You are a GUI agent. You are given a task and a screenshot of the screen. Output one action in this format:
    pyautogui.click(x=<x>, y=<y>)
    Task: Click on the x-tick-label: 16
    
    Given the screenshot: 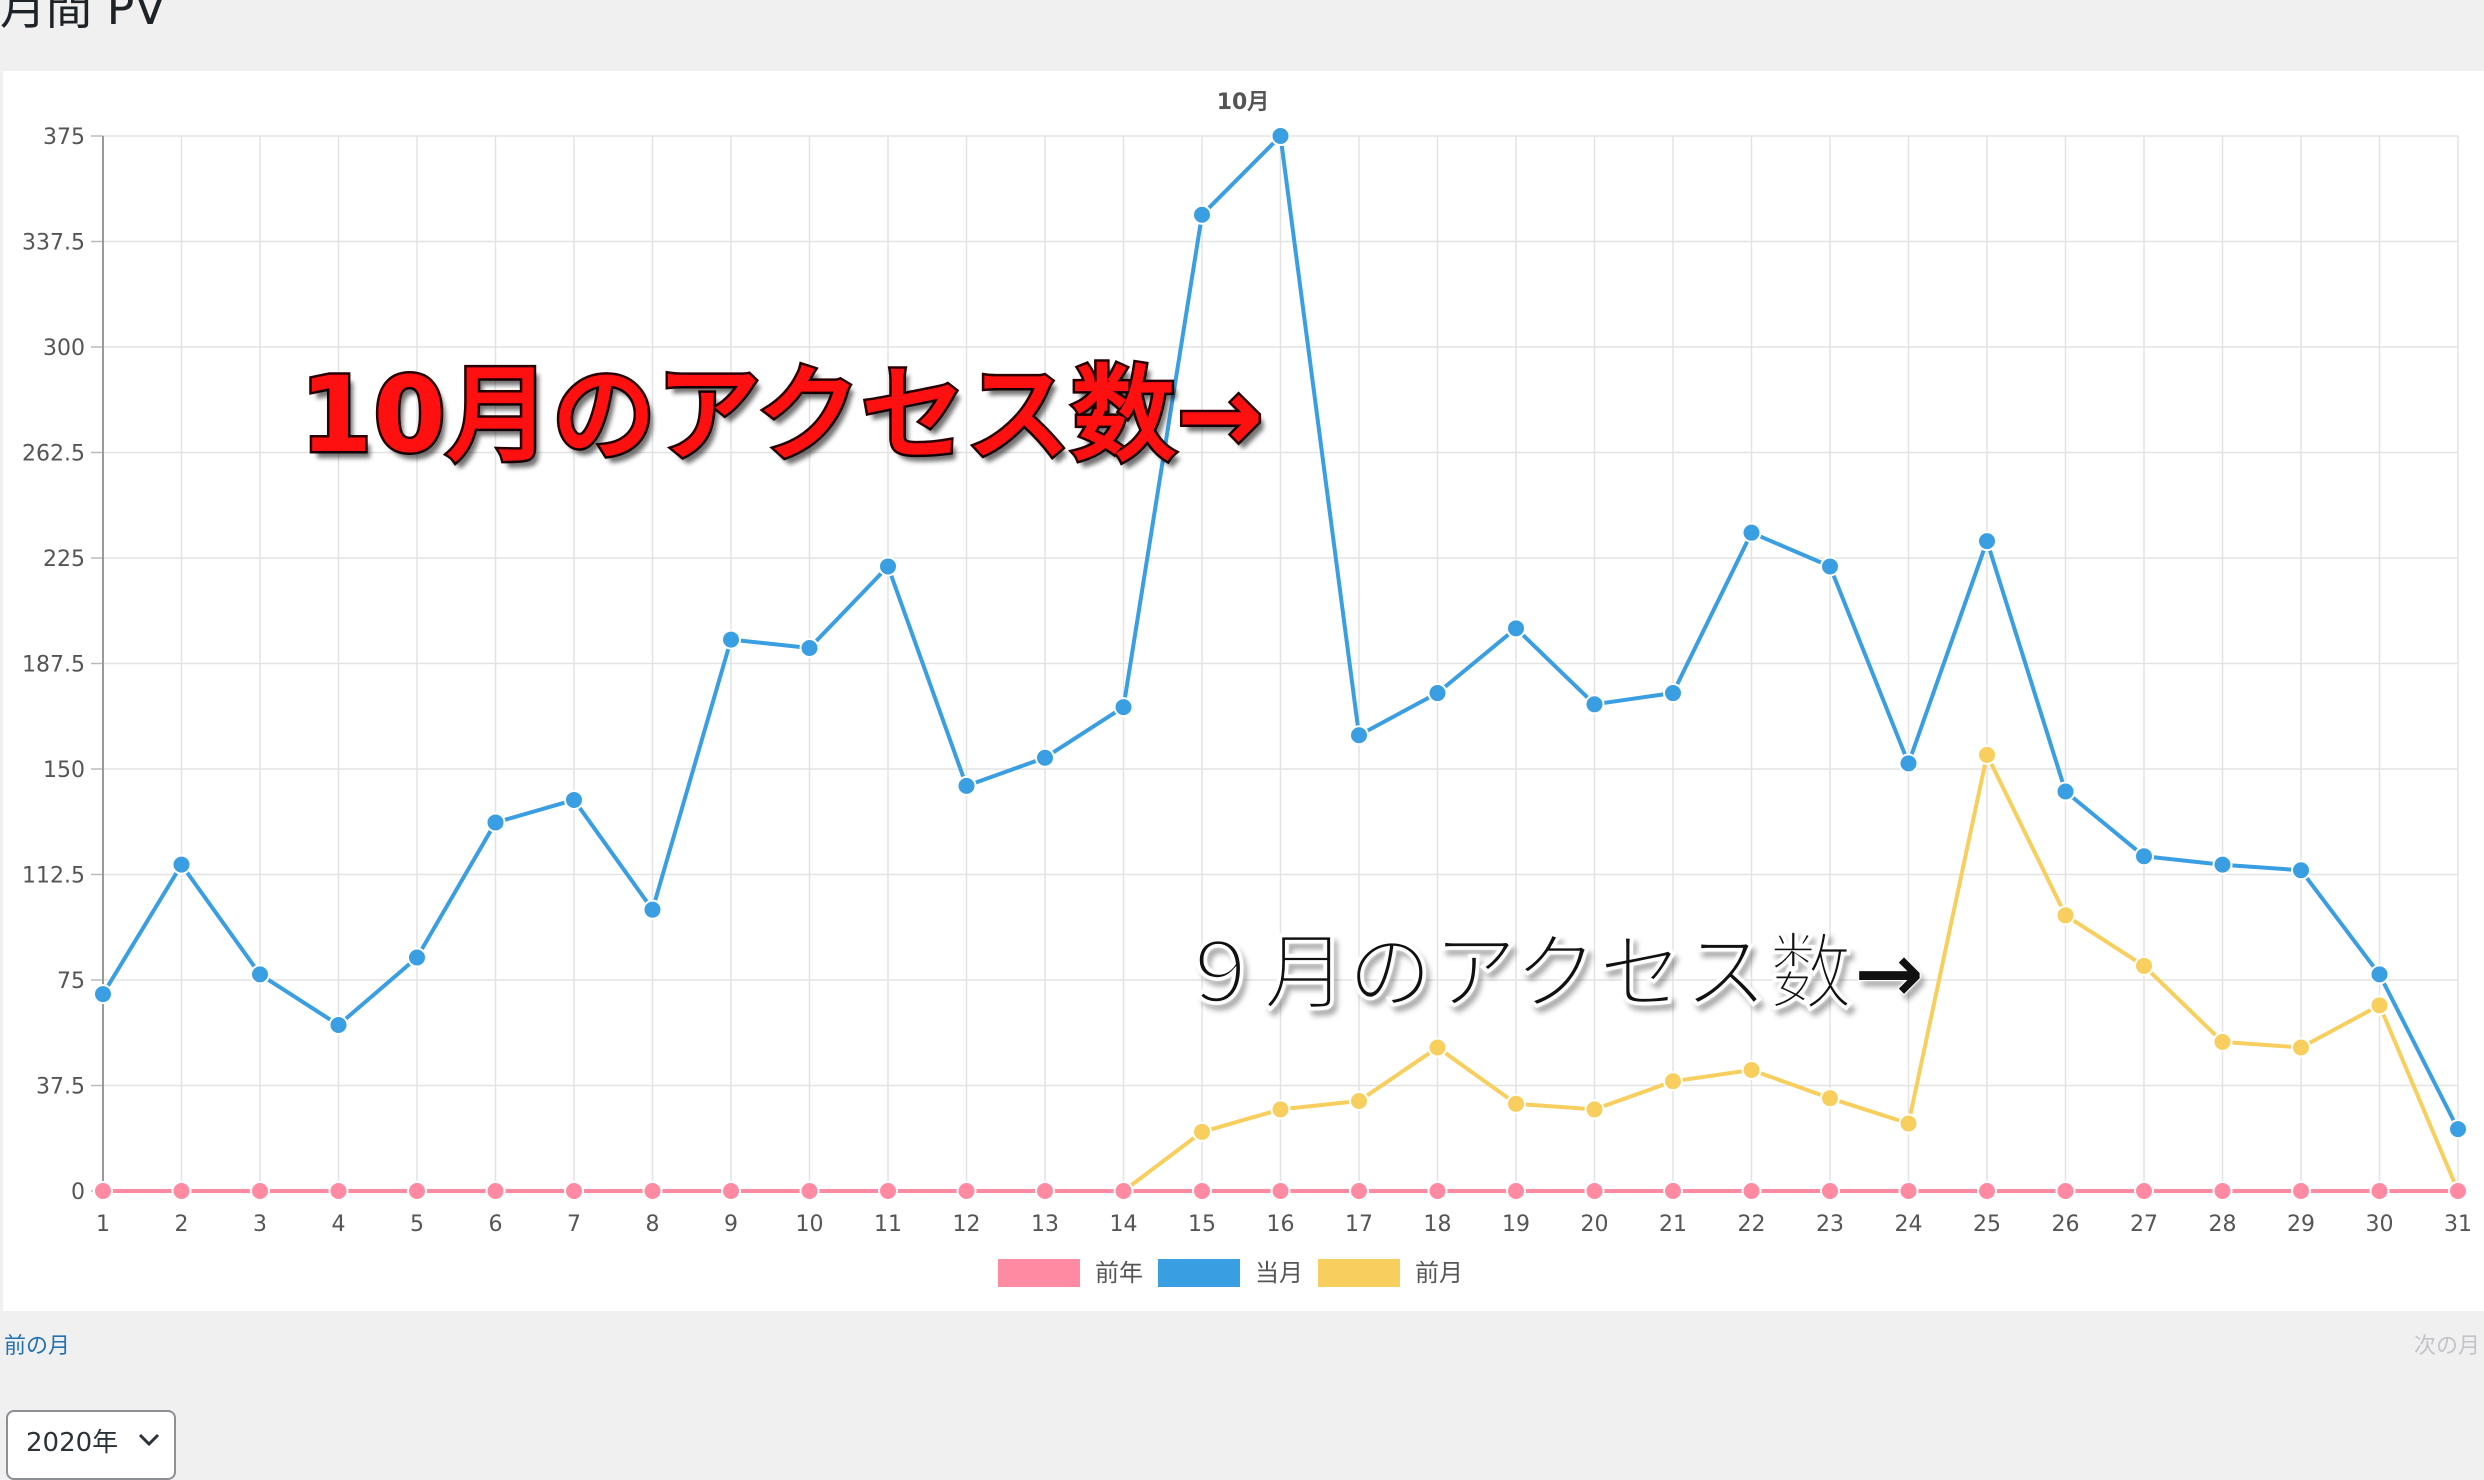 What is the action you would take?
    pyautogui.click(x=1281, y=1224)
    